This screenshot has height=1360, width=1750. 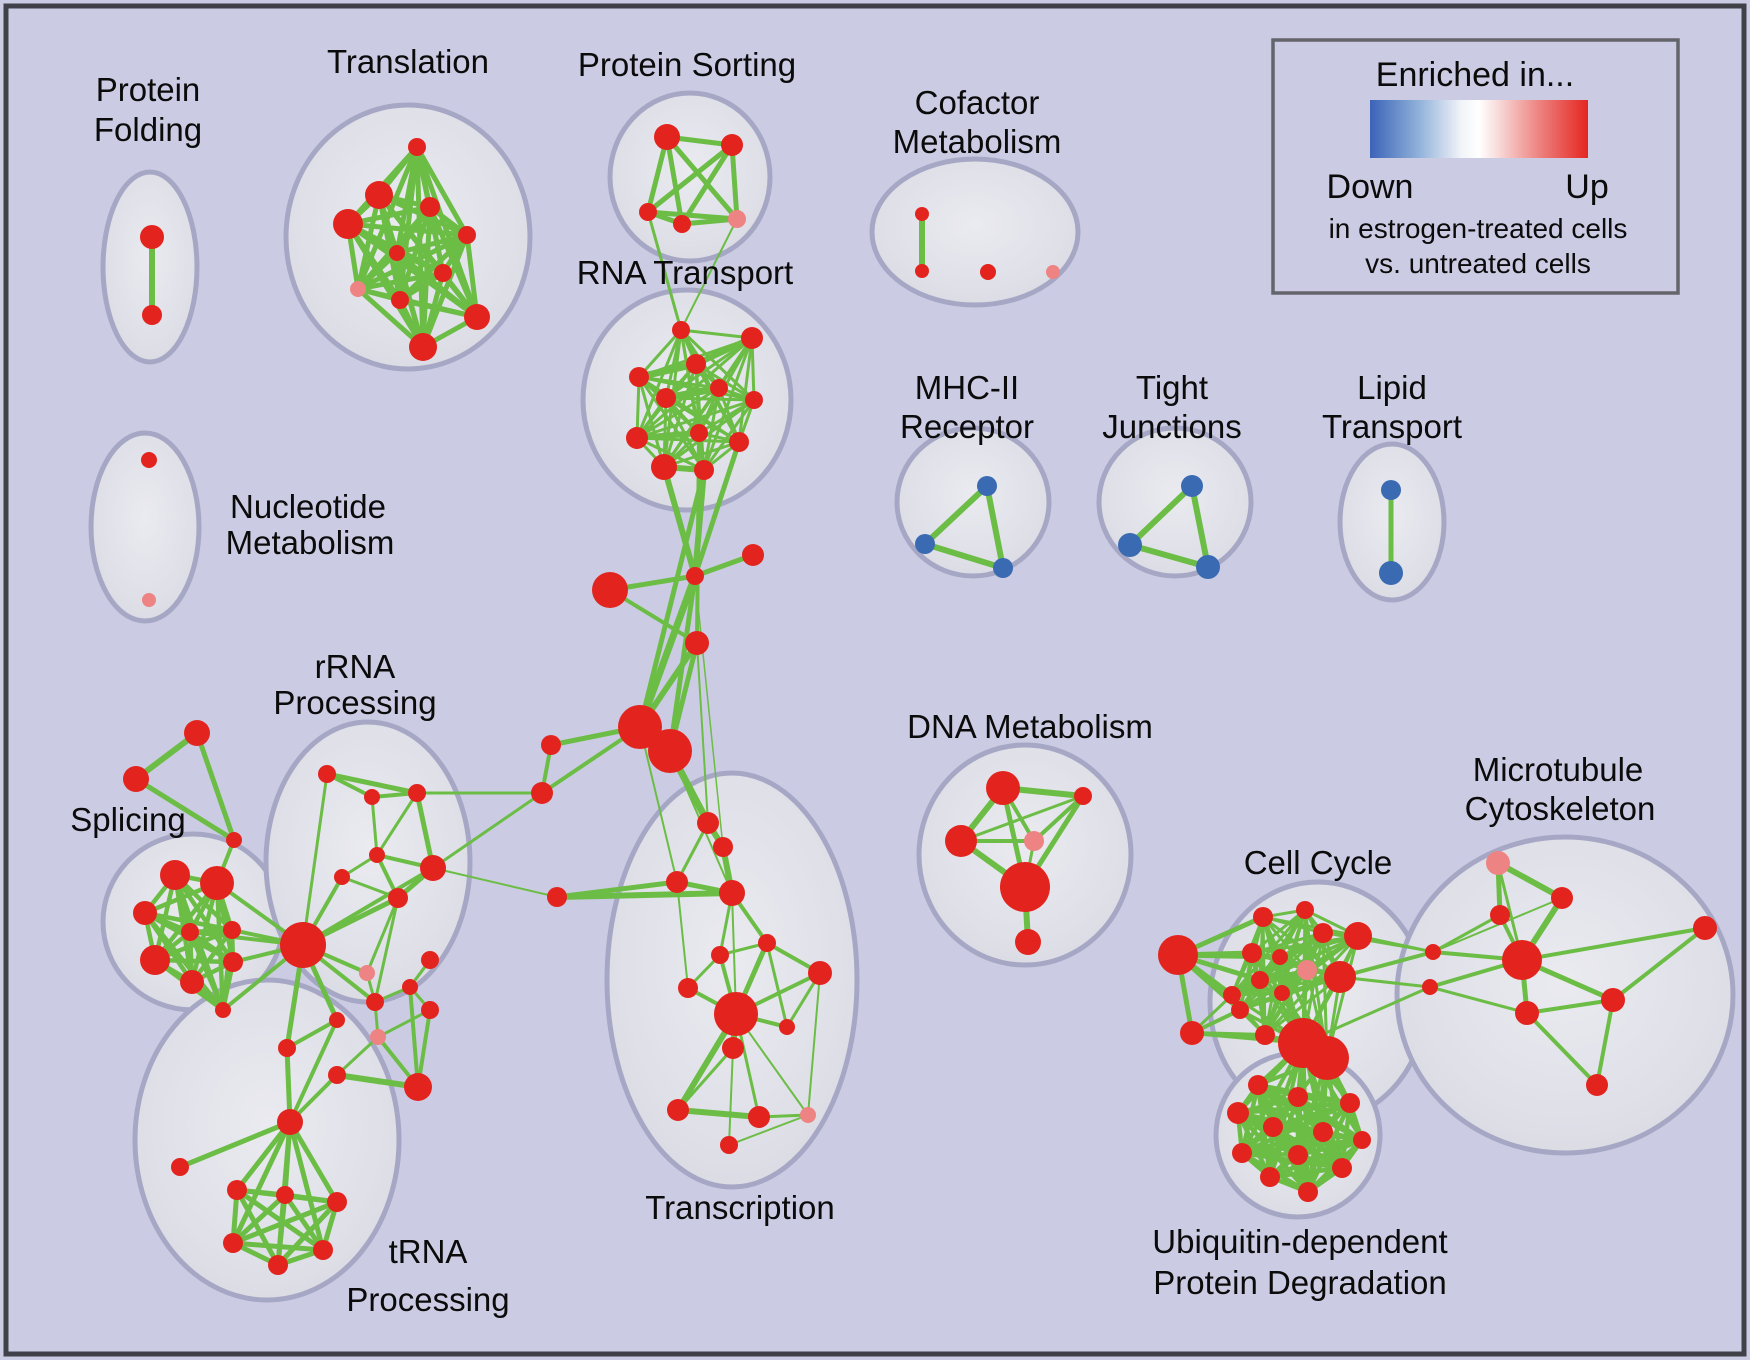 What do you see at coordinates (348, 224) in the screenshot?
I see `node-tl4` at bounding box center [348, 224].